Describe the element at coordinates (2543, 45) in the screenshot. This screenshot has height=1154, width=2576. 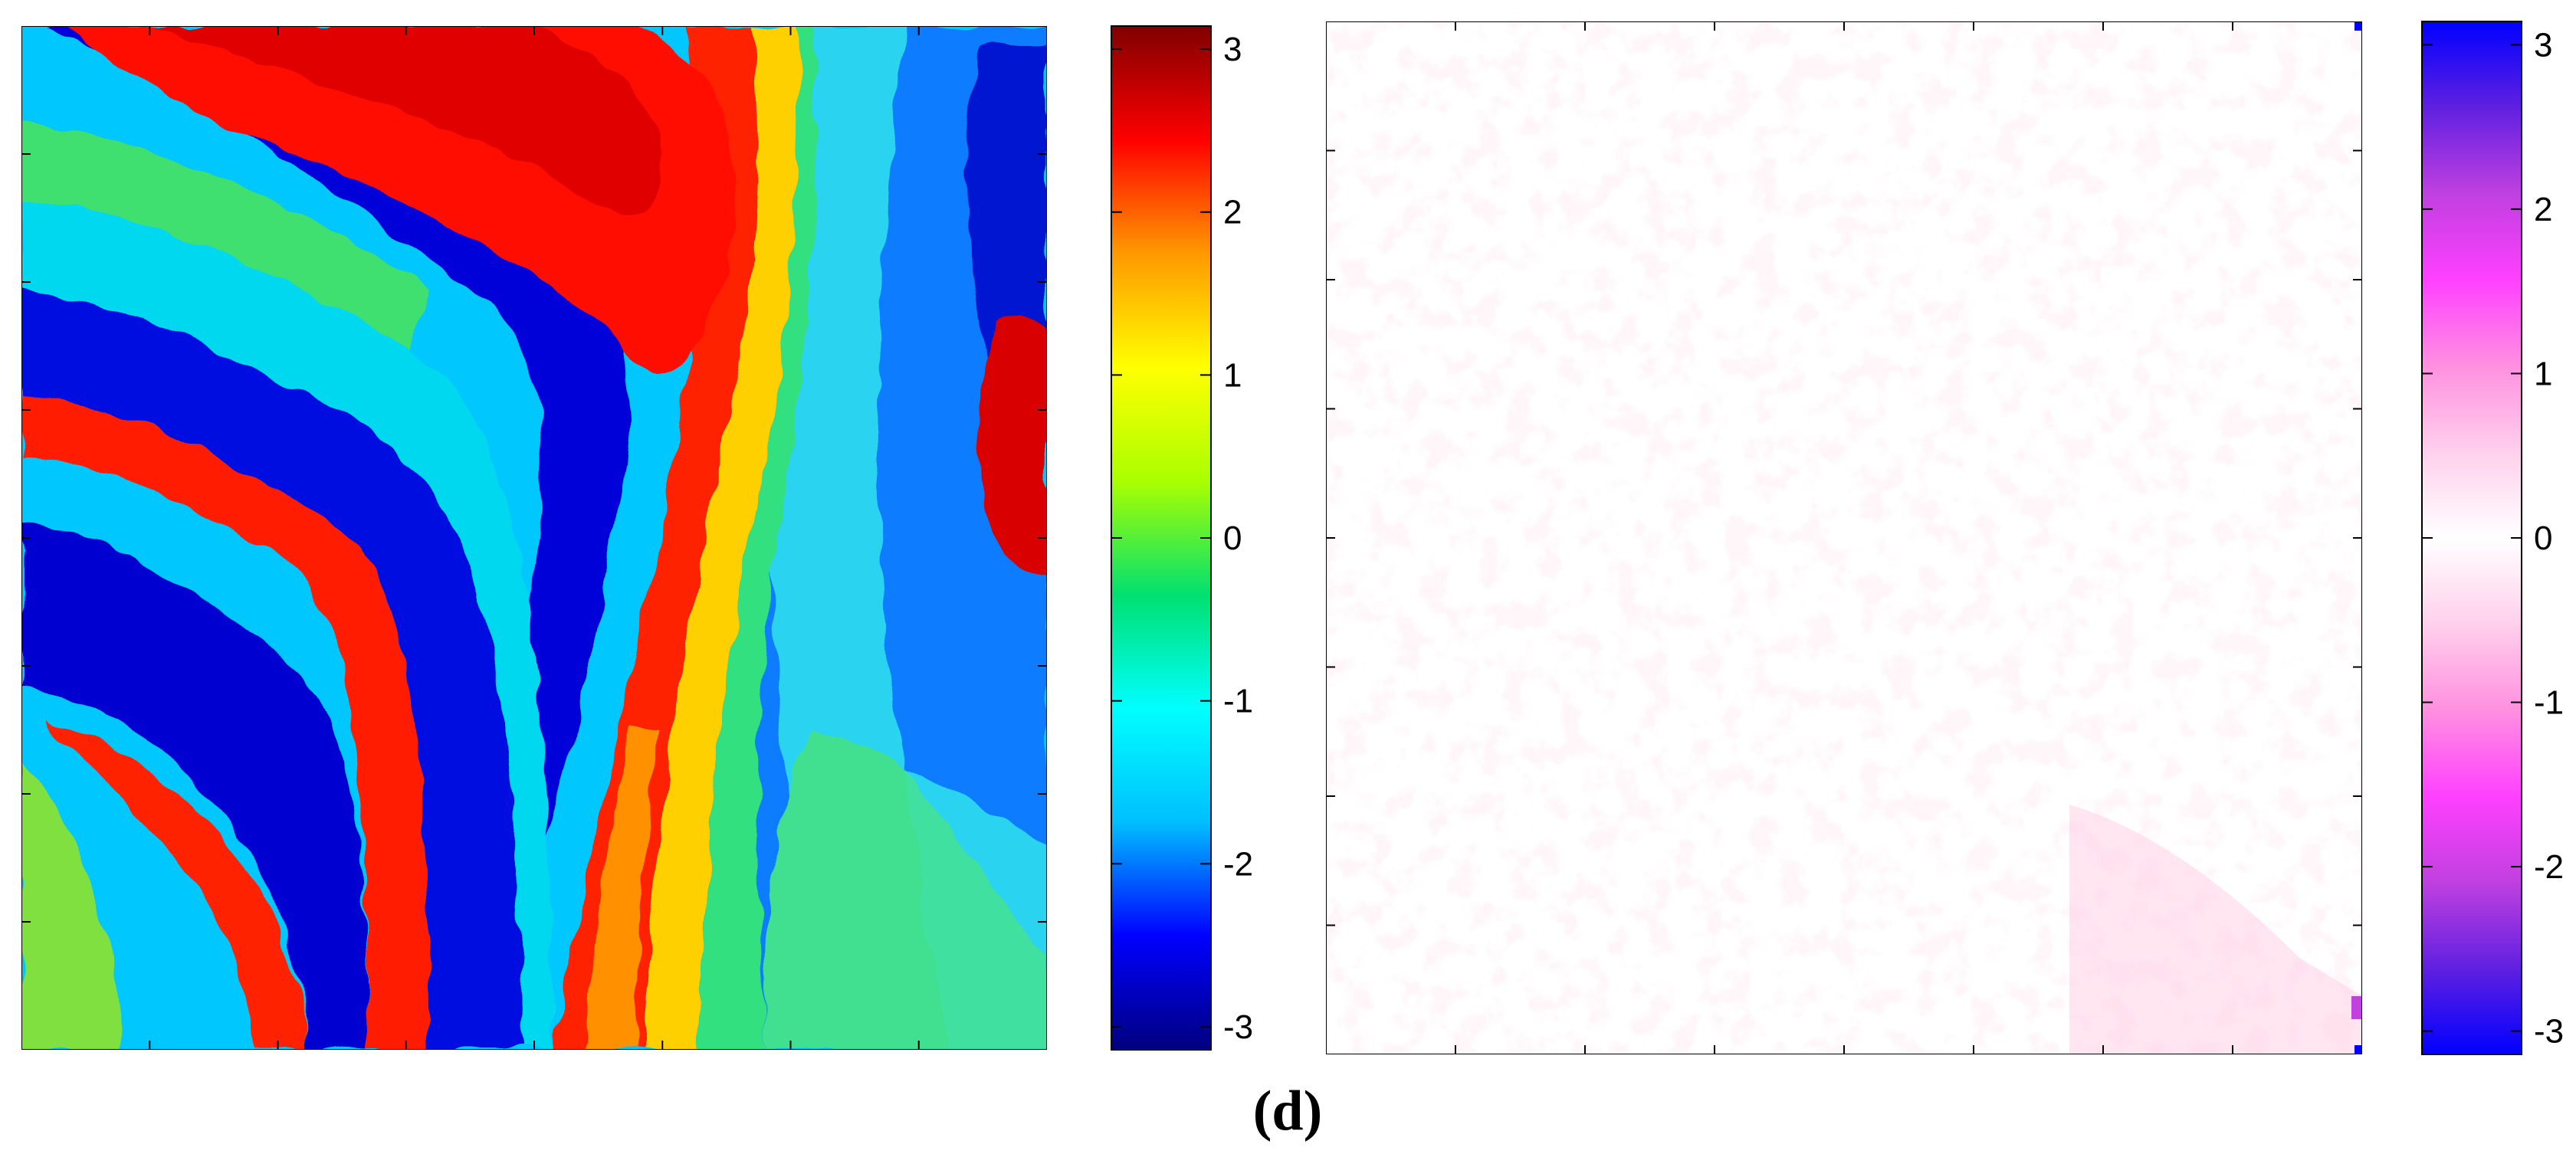
I see `right-colorbar-tick-label: 3` at that location.